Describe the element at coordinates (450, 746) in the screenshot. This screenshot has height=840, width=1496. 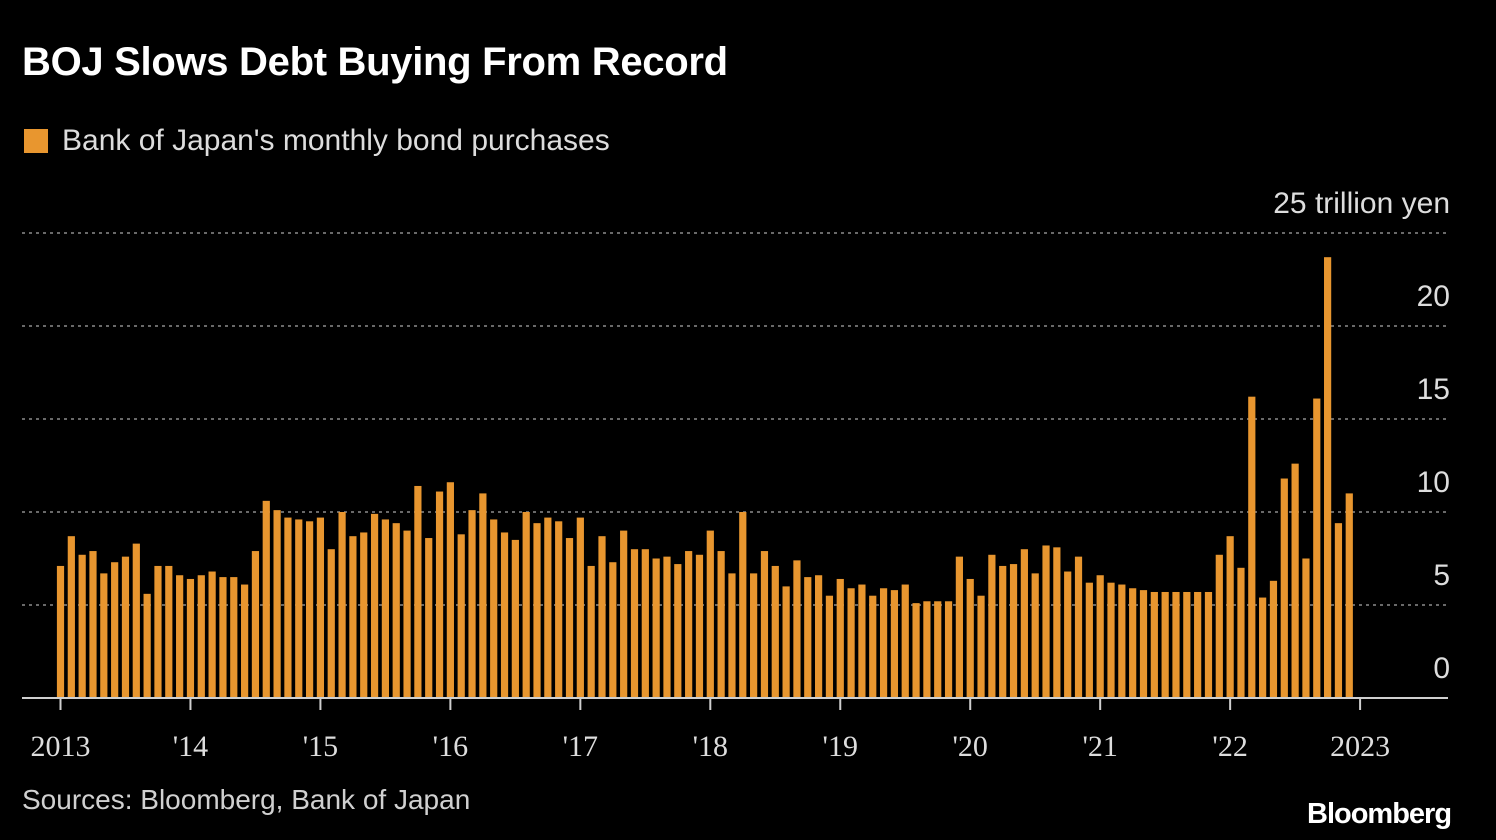
I see `x-tick-label: '16` at that location.